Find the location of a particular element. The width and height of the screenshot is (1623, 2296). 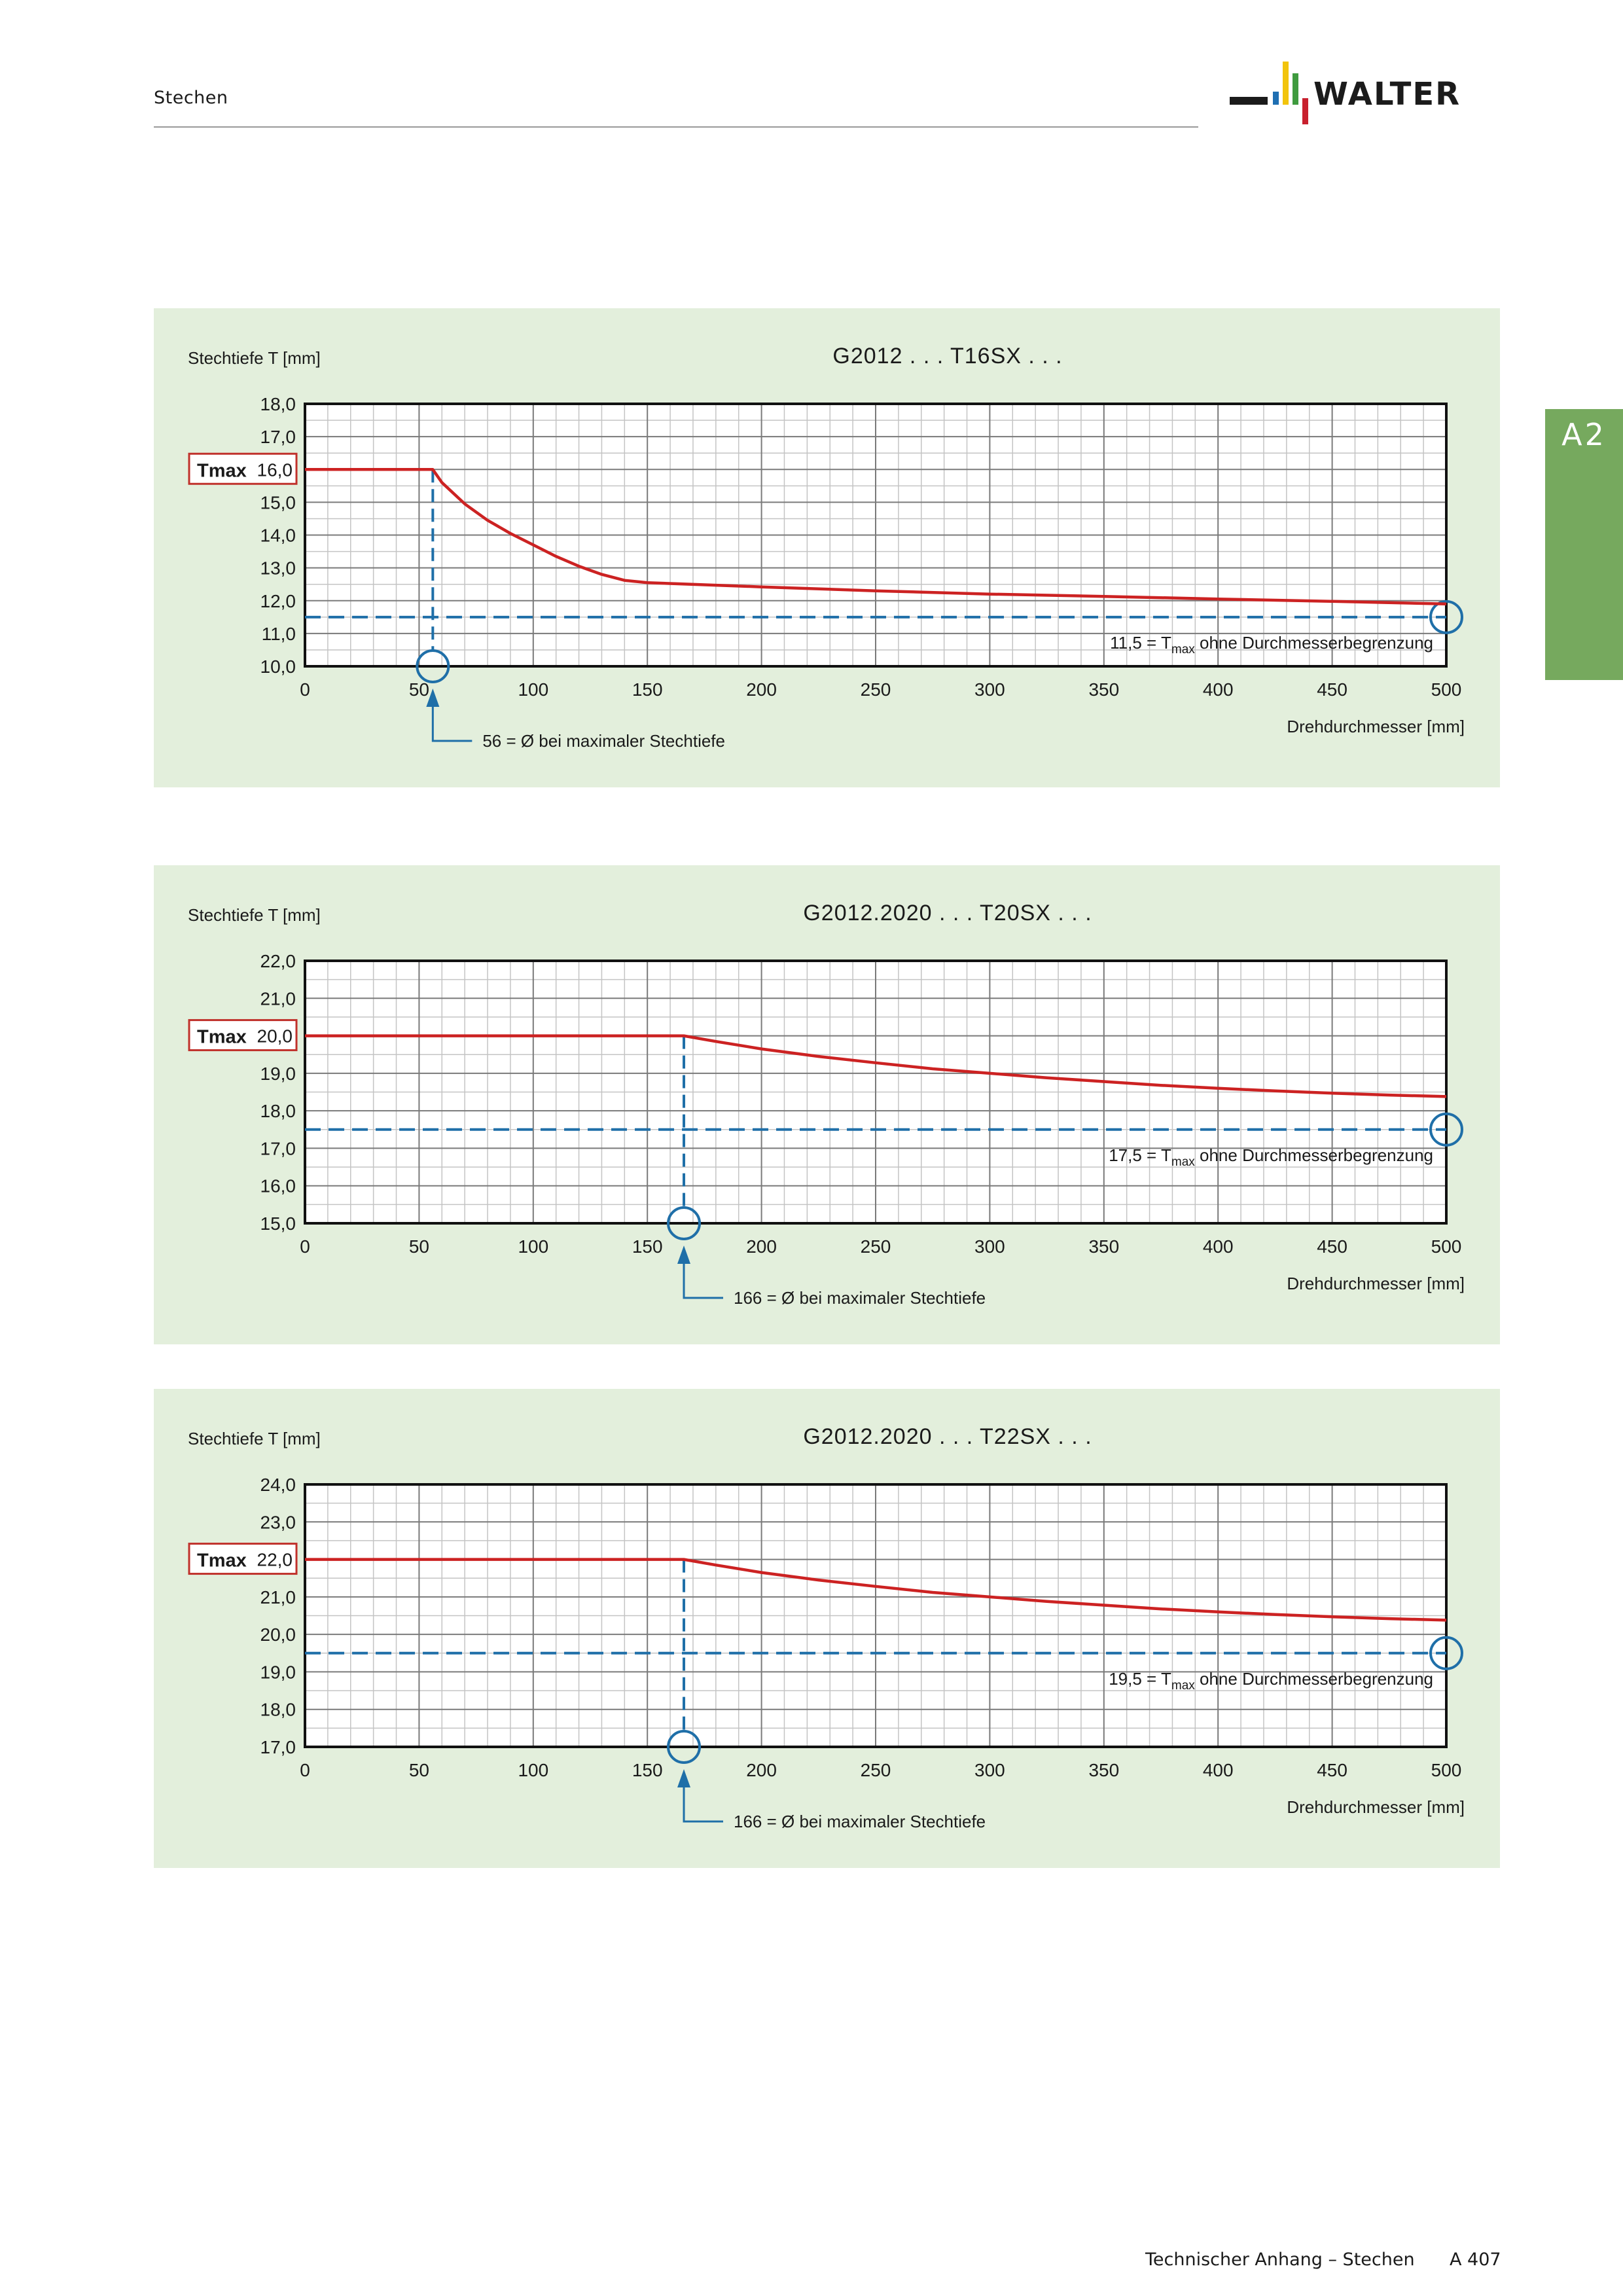

y-tick-label-tmax: 20,0 is located at coordinates (275, 1036).